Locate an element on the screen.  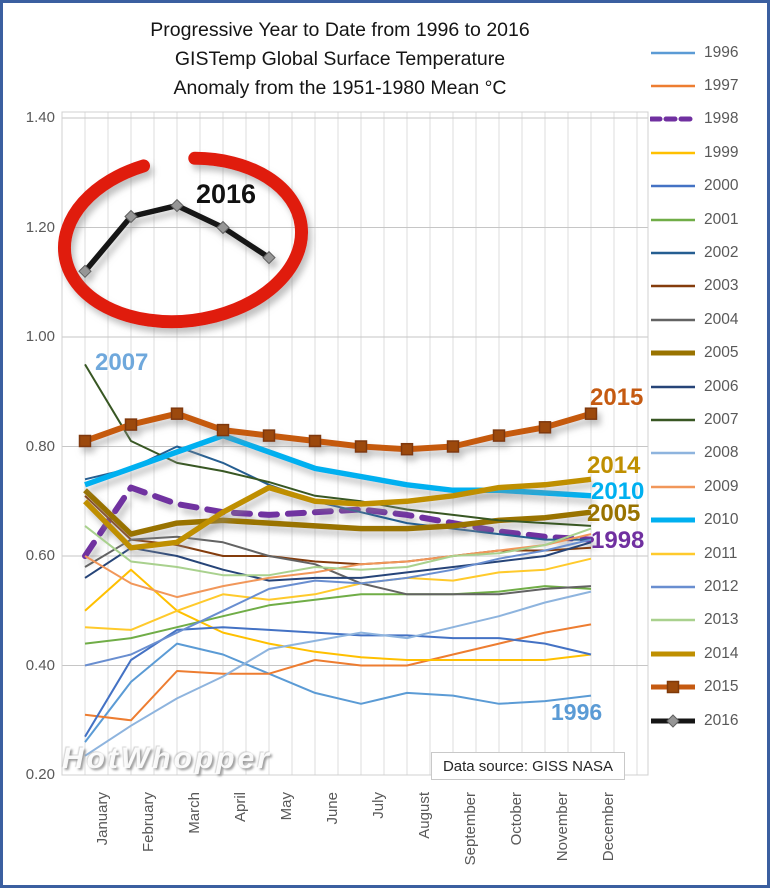
legend-item-1997: 1997 is located at coordinates (708, 85).